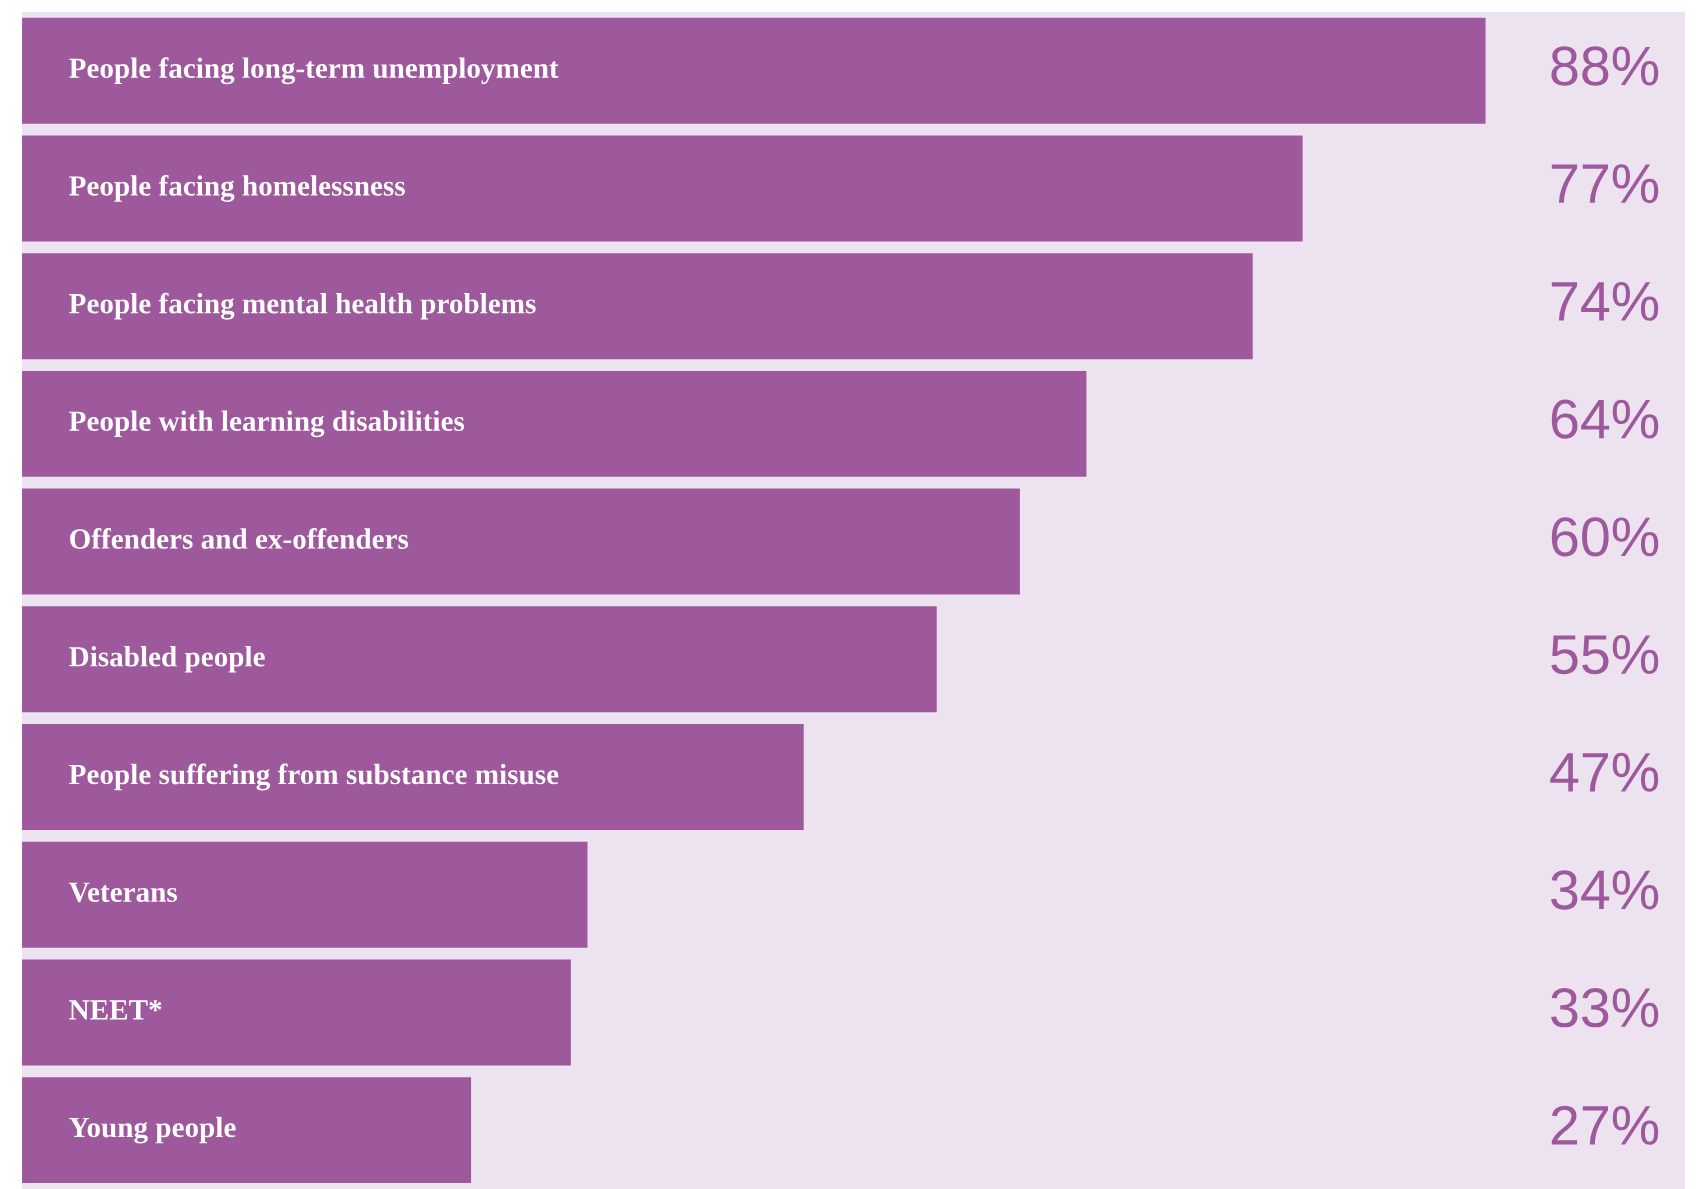 This screenshot has width=1697, height=1189. Describe the element at coordinates (1605, 1008) in the screenshot. I see `data-label: 33%` at that location.